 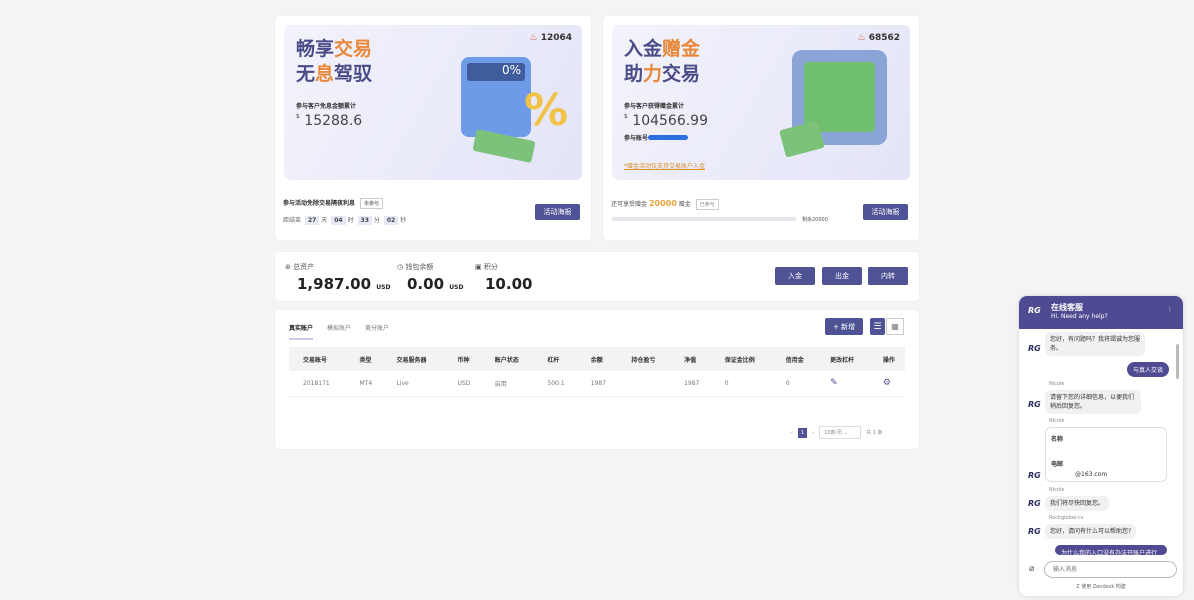 I want to click on brand-logo: RG, so click(x=1034, y=310).